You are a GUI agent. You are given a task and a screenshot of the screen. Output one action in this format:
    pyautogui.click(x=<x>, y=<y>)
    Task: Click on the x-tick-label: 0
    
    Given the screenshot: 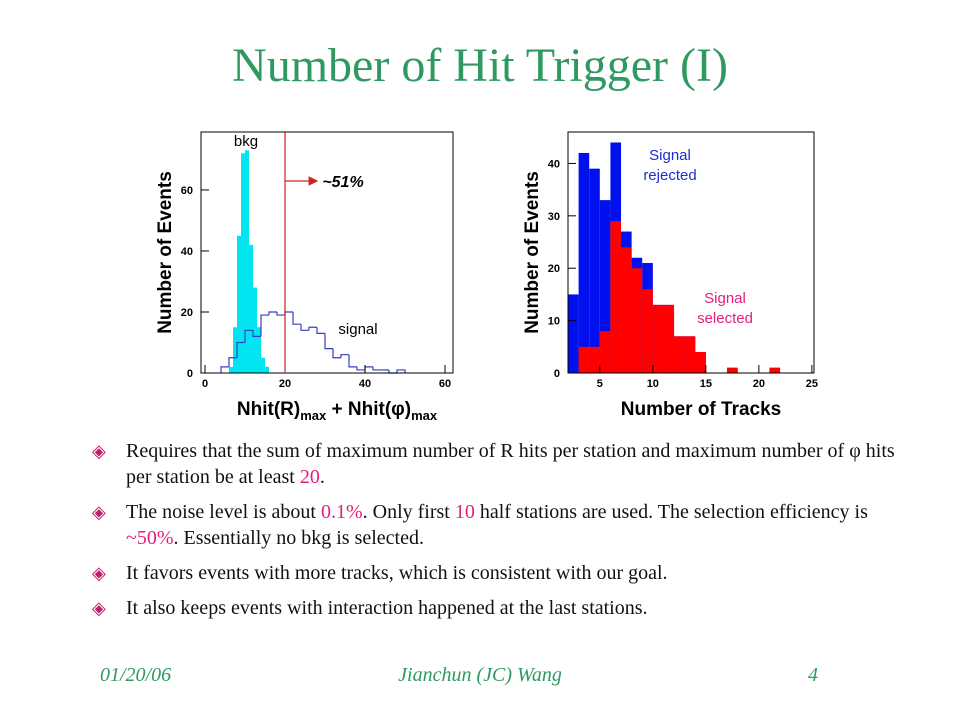 What is the action you would take?
    pyautogui.click(x=205, y=384)
    